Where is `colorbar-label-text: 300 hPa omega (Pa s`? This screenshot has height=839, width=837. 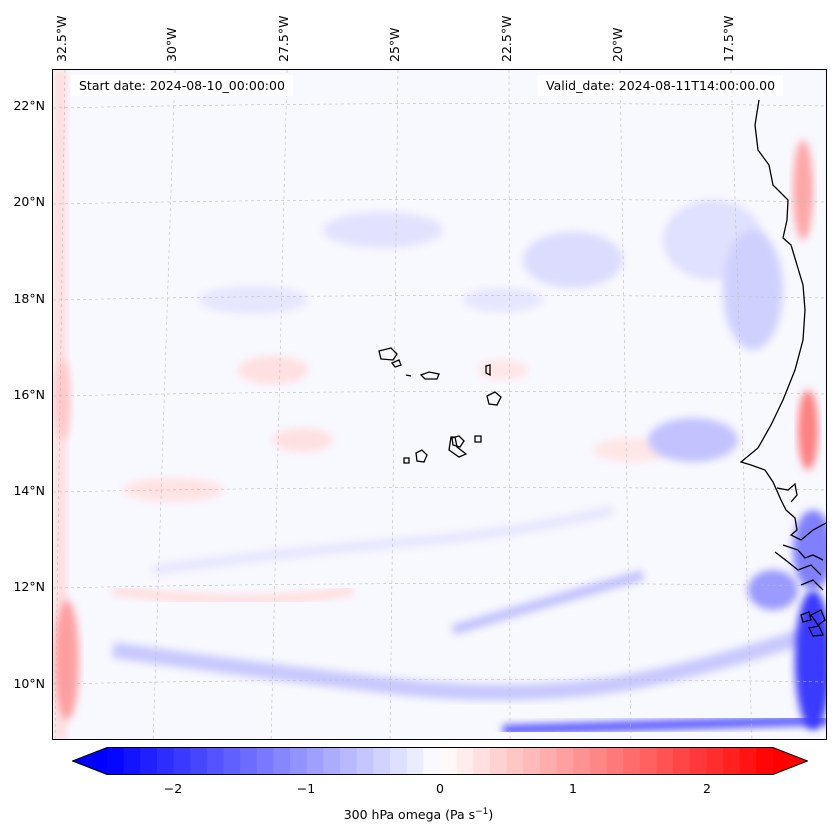 colorbar-label-text: 300 hPa omega (Pa s is located at coordinates (409, 815).